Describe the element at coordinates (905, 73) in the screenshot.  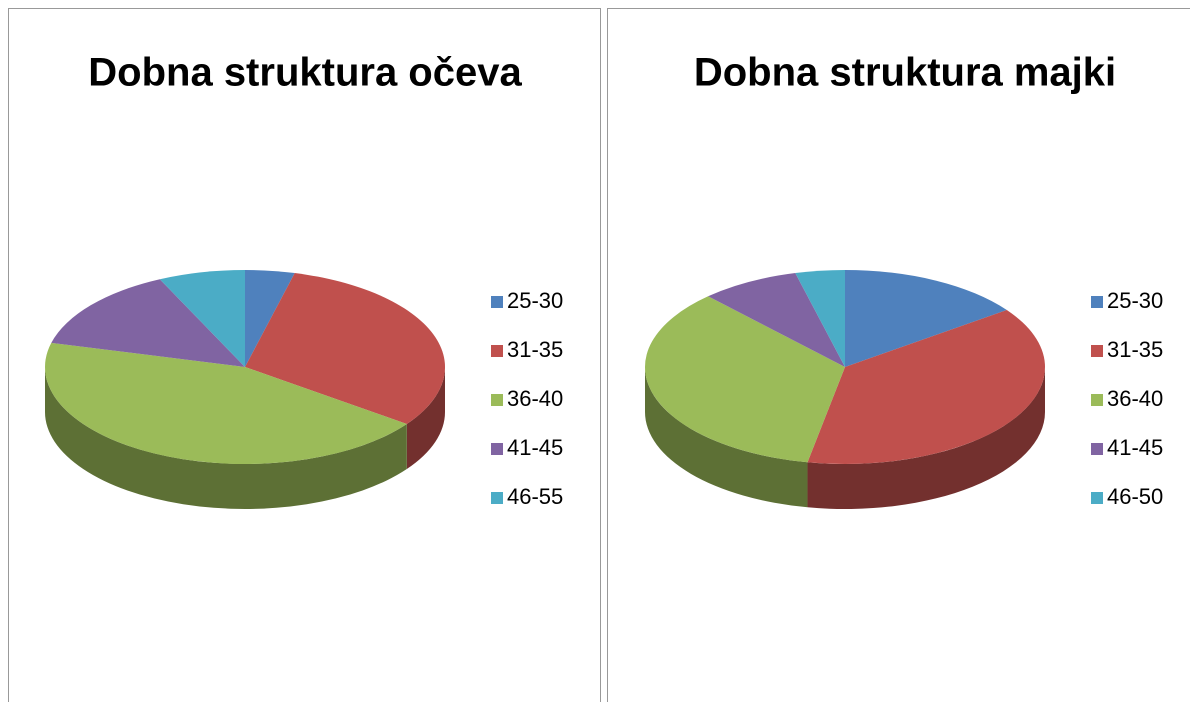
I see `chart-title: Dobna struktura majki` at that location.